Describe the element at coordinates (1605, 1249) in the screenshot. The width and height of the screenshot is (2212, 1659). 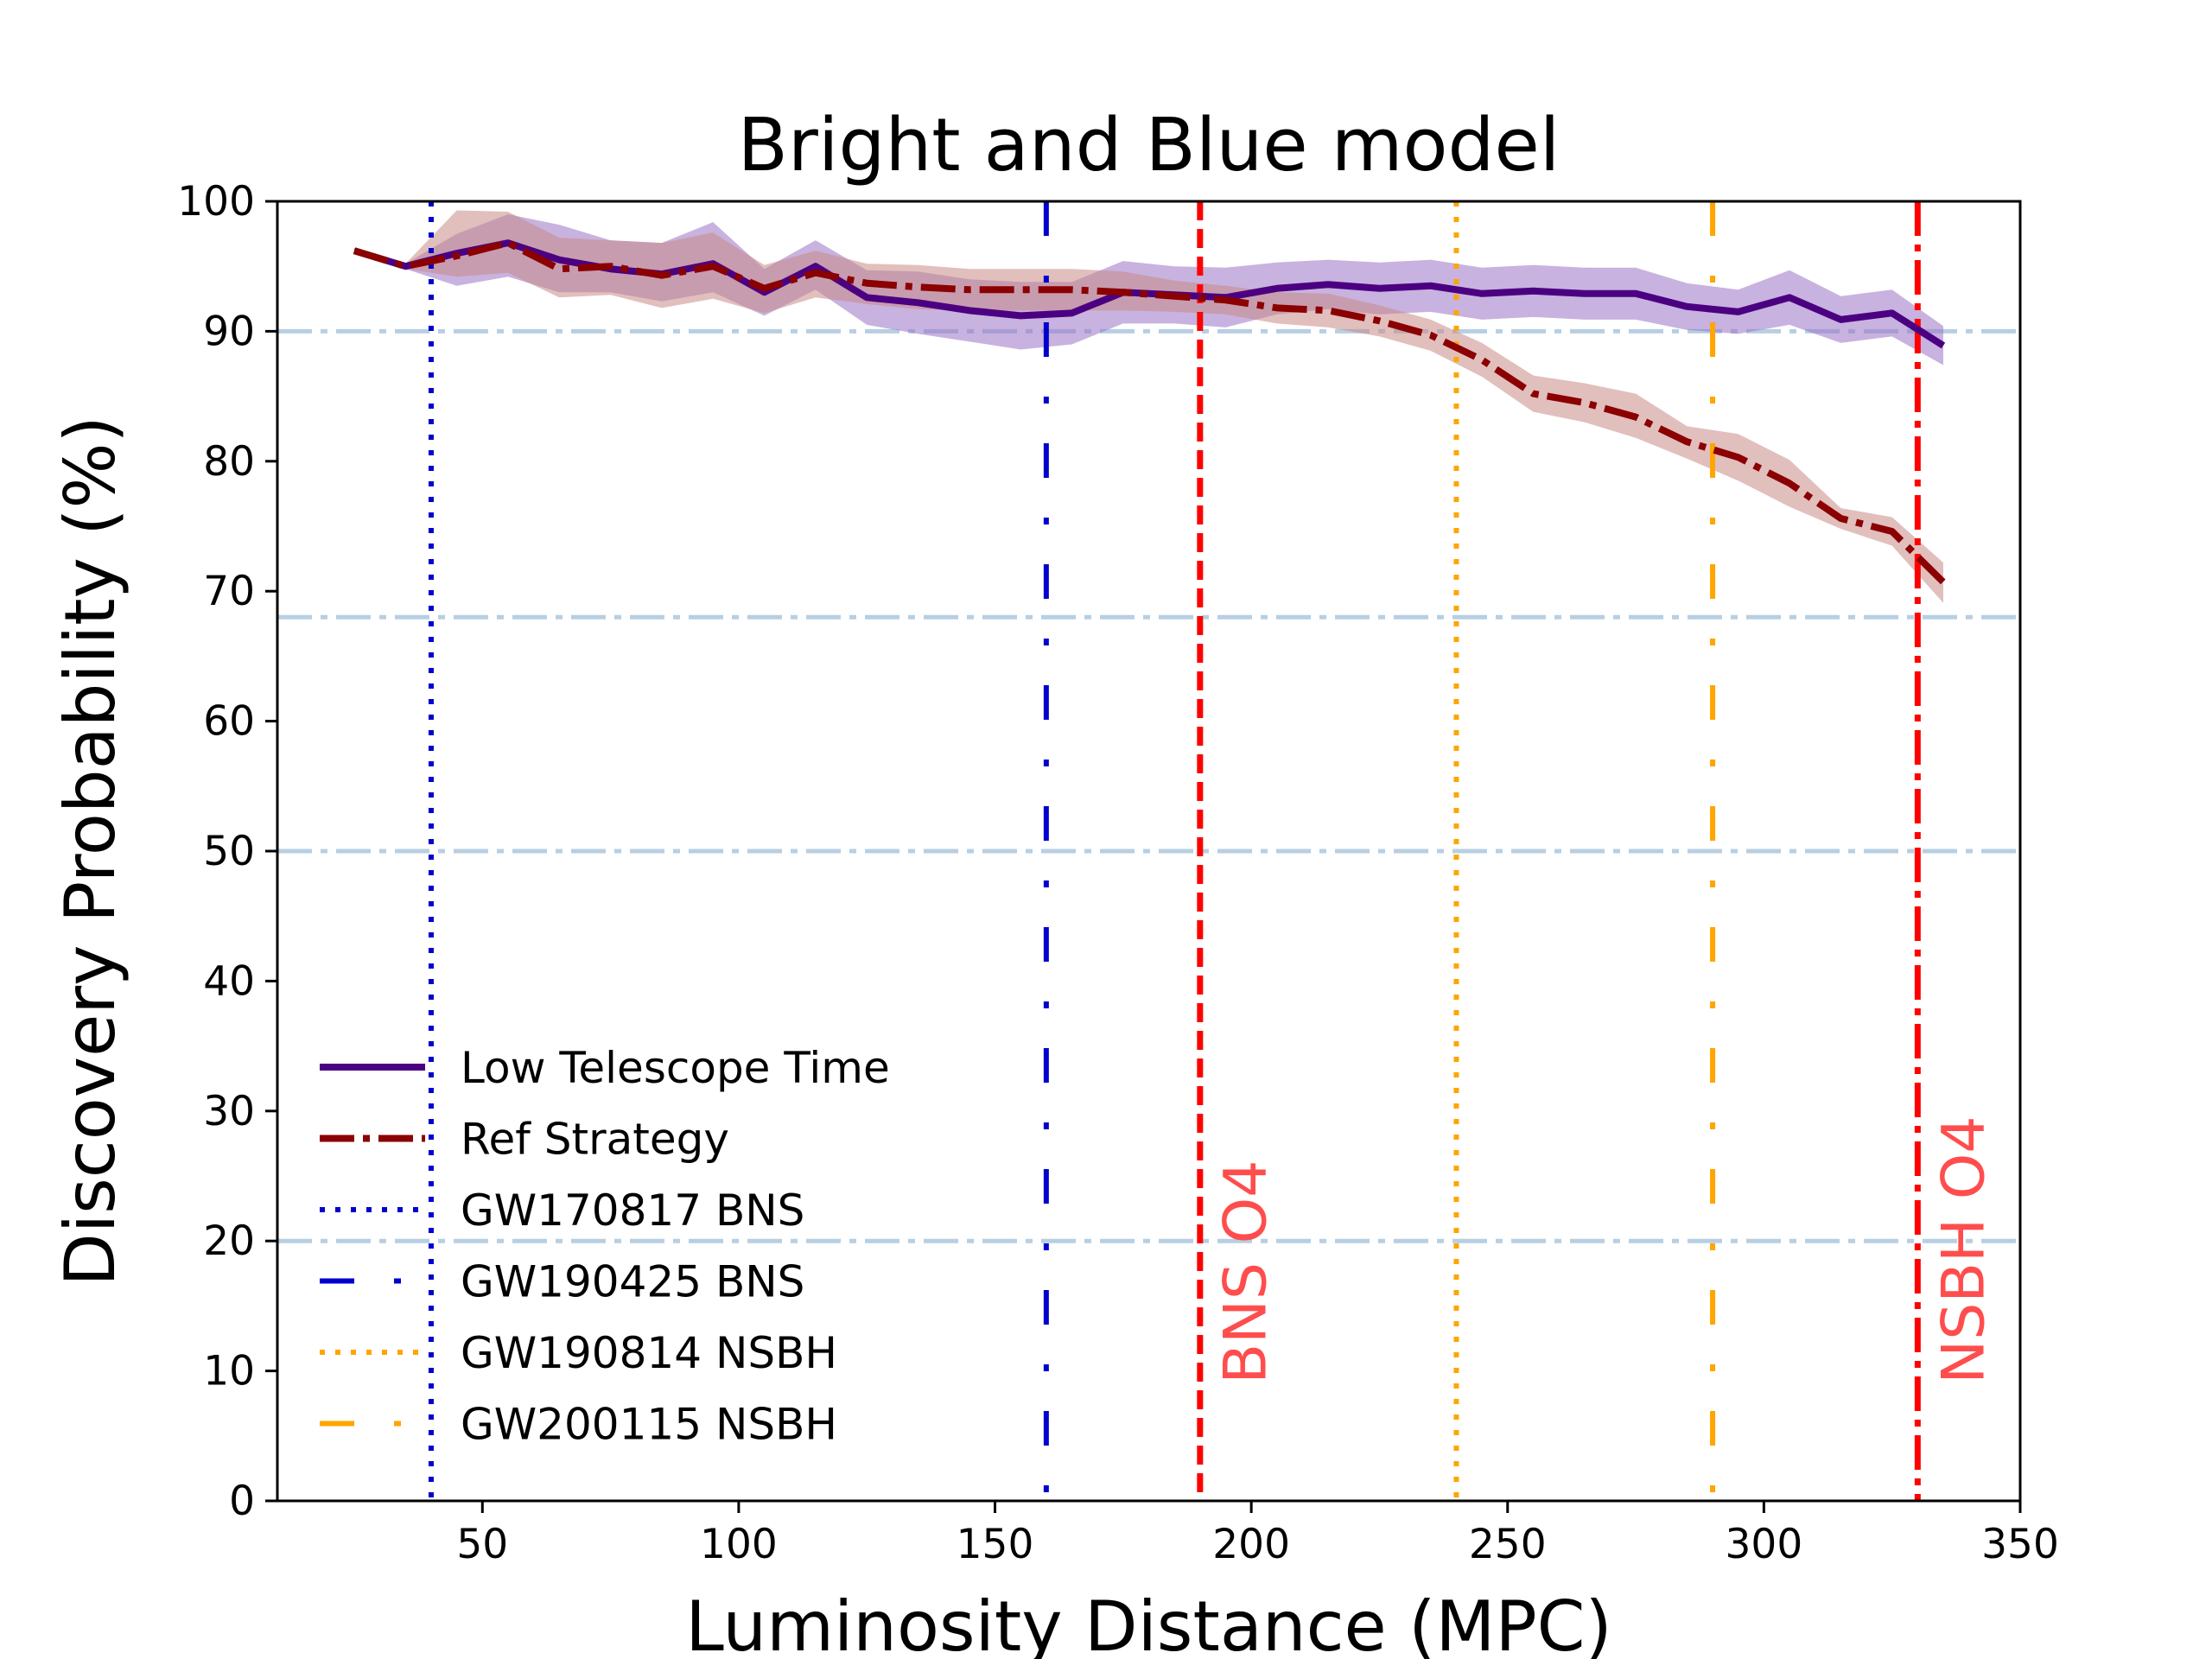
I see `annotations: BNS O4 NSBH O4` at that location.